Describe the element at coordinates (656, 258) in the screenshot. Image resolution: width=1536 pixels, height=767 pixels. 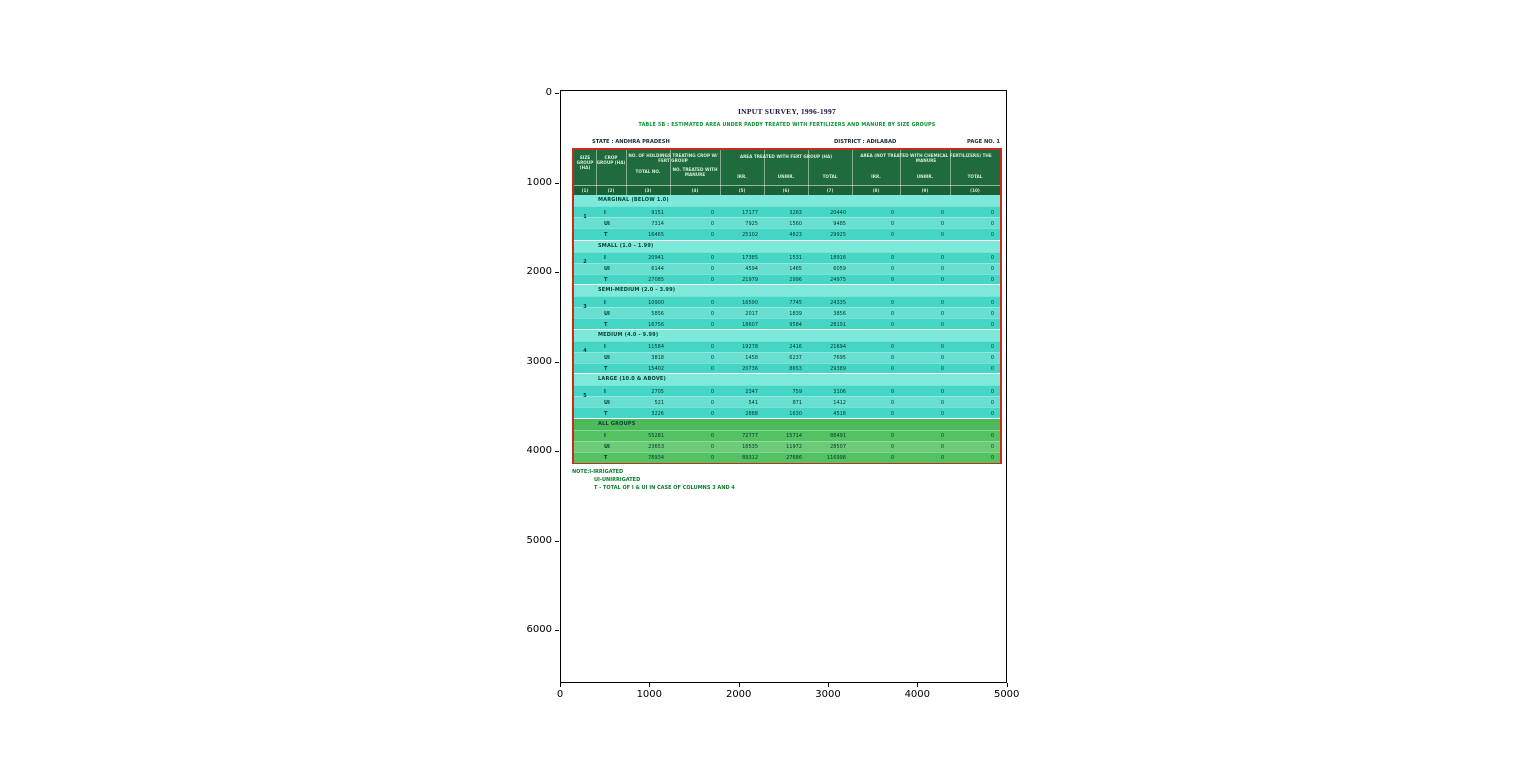
I see `table-cell: 20941` at that location.